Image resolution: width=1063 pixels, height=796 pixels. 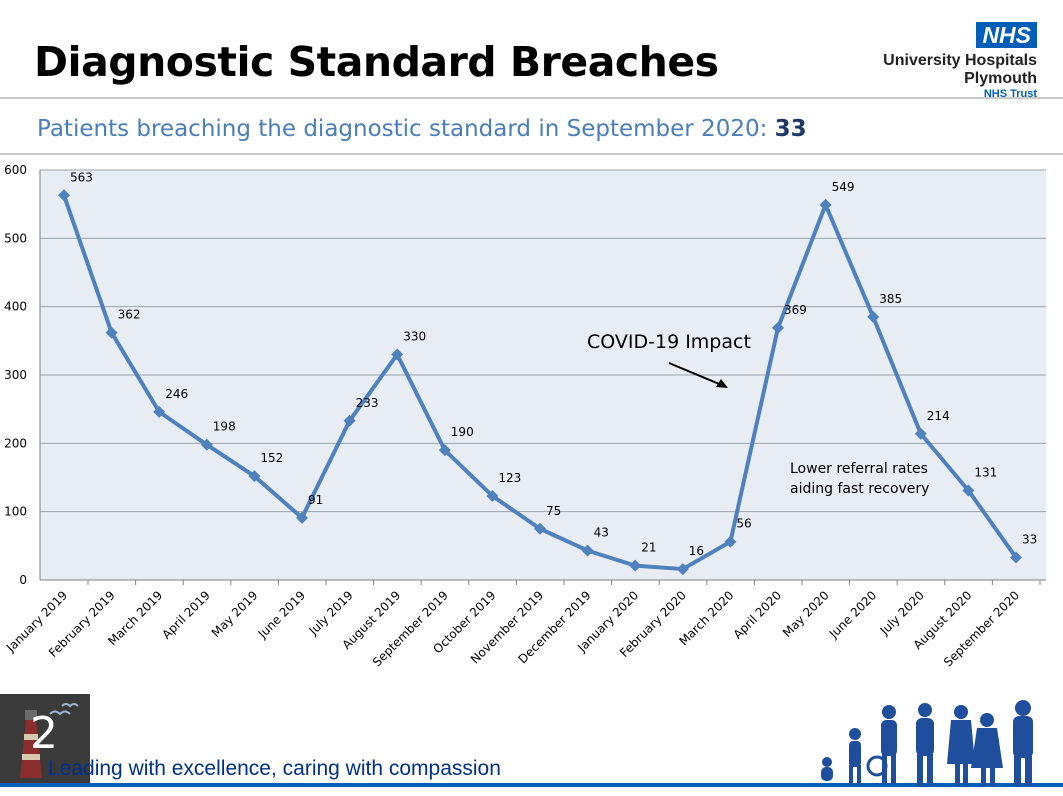 I want to click on y-tick-label: 500, so click(x=15, y=238).